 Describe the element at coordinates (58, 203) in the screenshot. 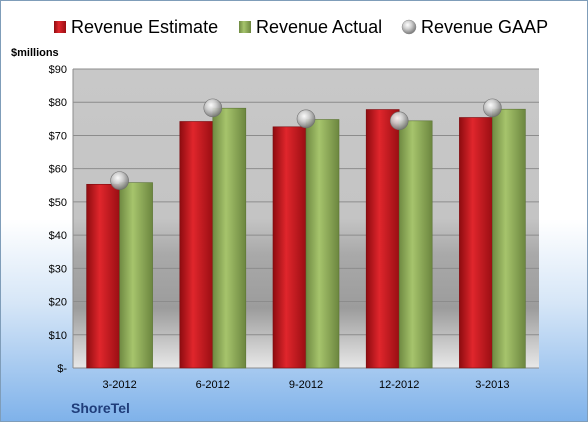

I see `y-tick-label: $50` at that location.